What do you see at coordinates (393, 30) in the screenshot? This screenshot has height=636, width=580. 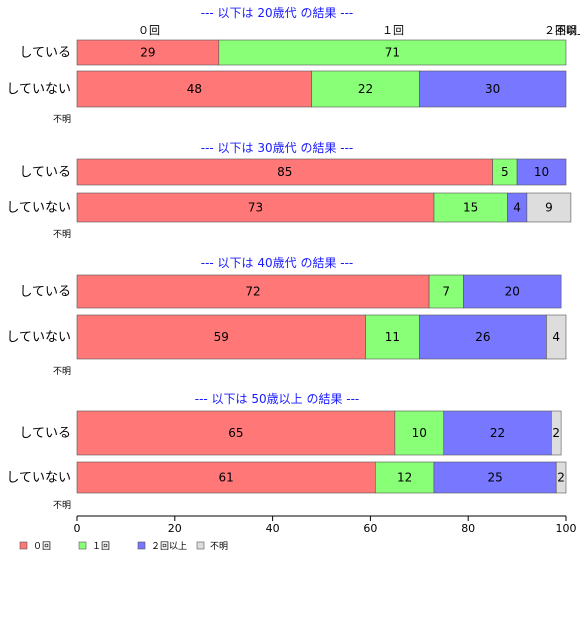 I see `top-category-label-1: １回` at bounding box center [393, 30].